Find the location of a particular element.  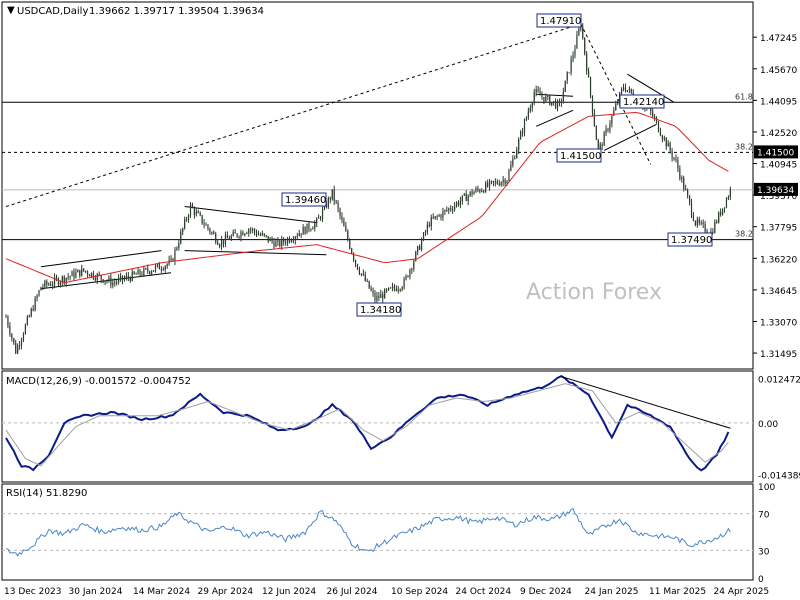

triangle-upper-line is located at coordinates (250, 215).